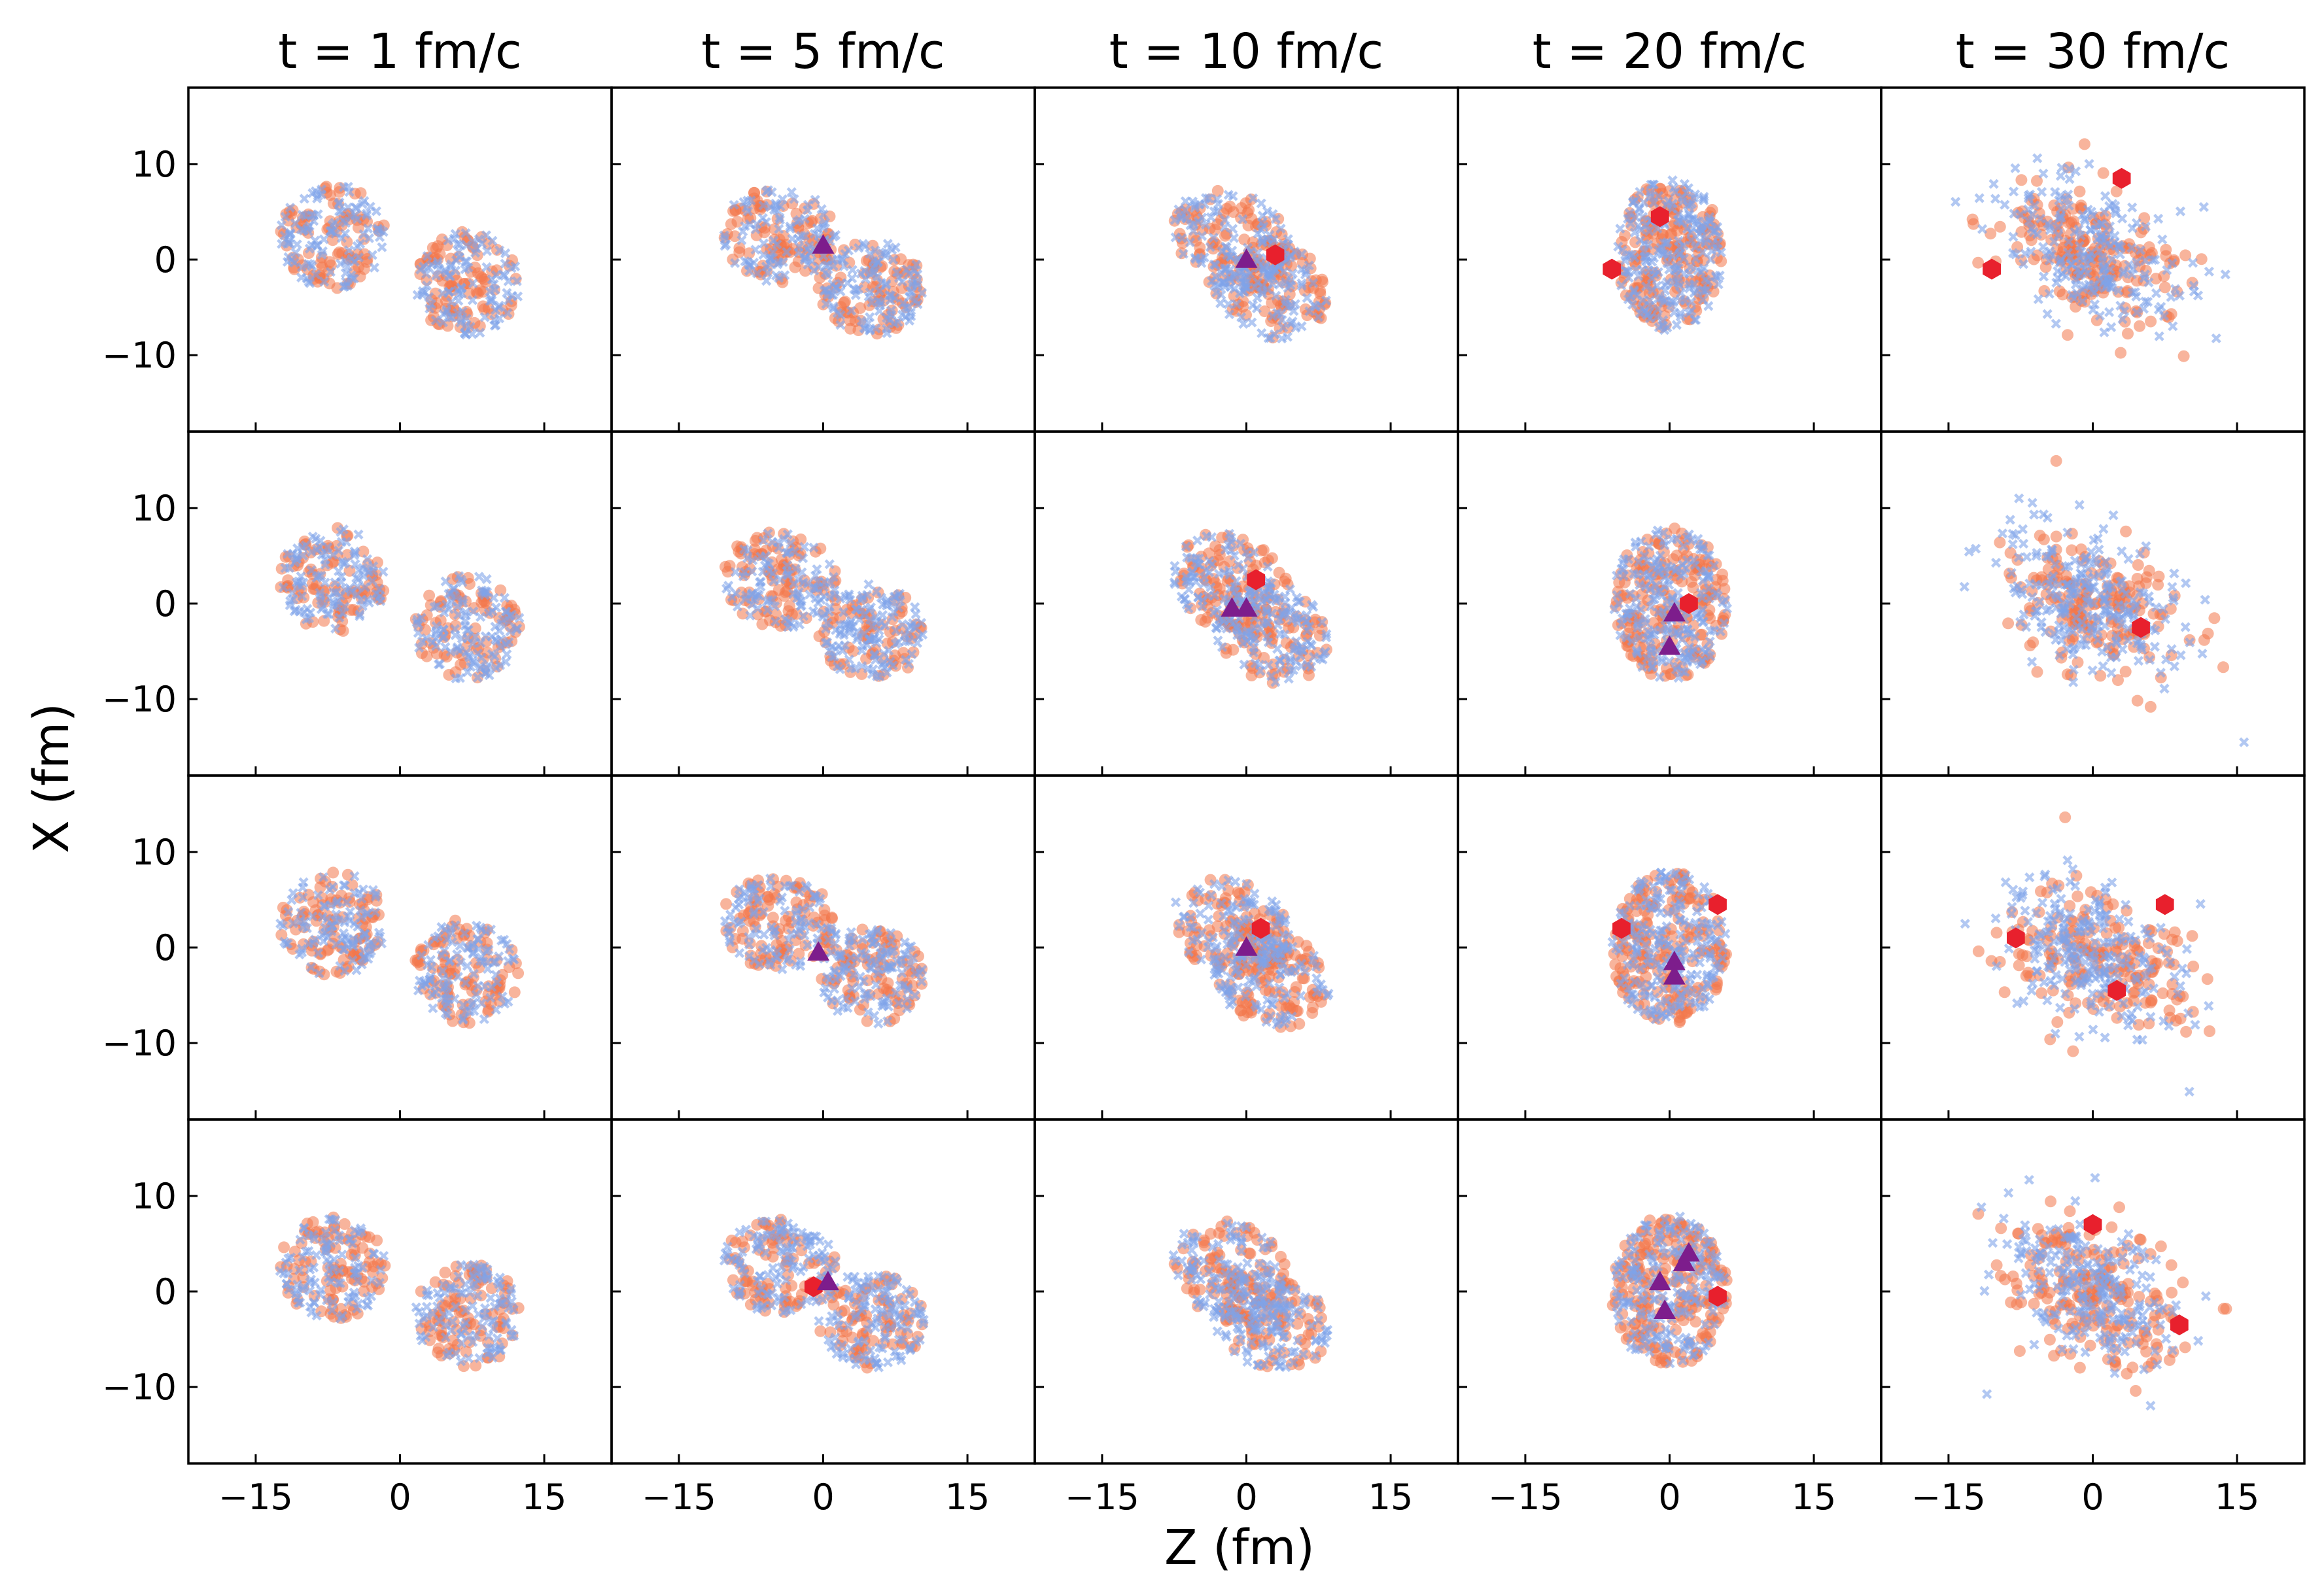 This screenshot has height=1589, width=2324. Describe the element at coordinates (399, 260) in the screenshot. I see `particle-cloud` at that location.